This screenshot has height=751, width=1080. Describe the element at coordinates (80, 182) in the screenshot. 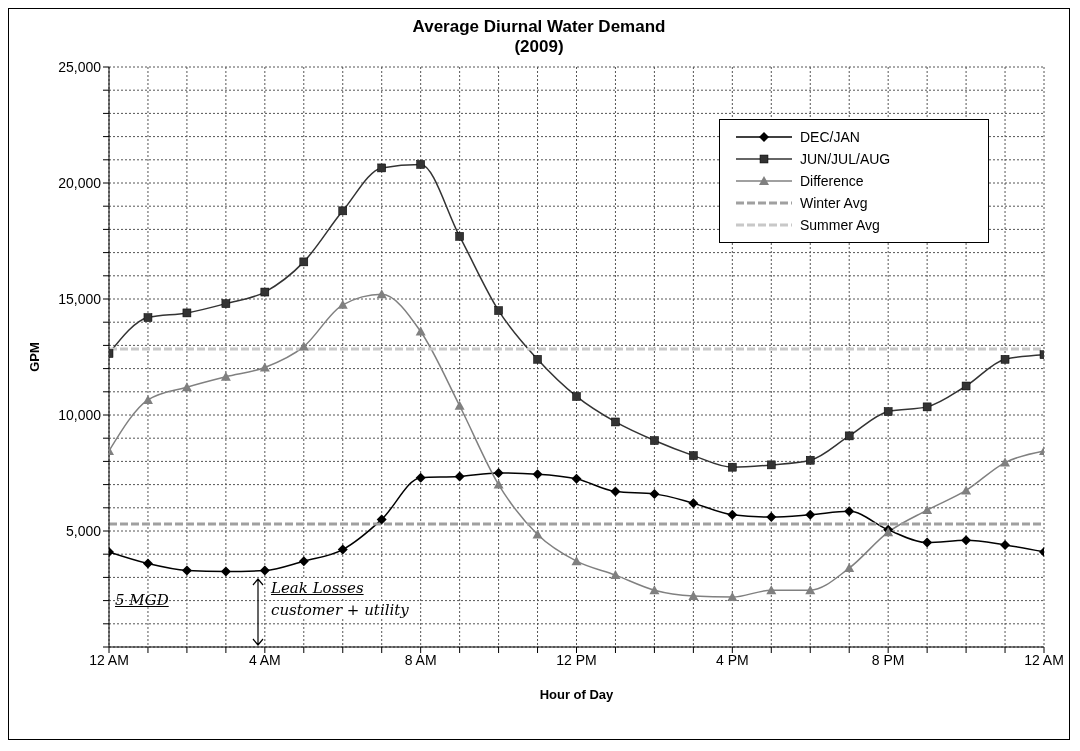

I see `y-tick-label: 20,000` at that location.